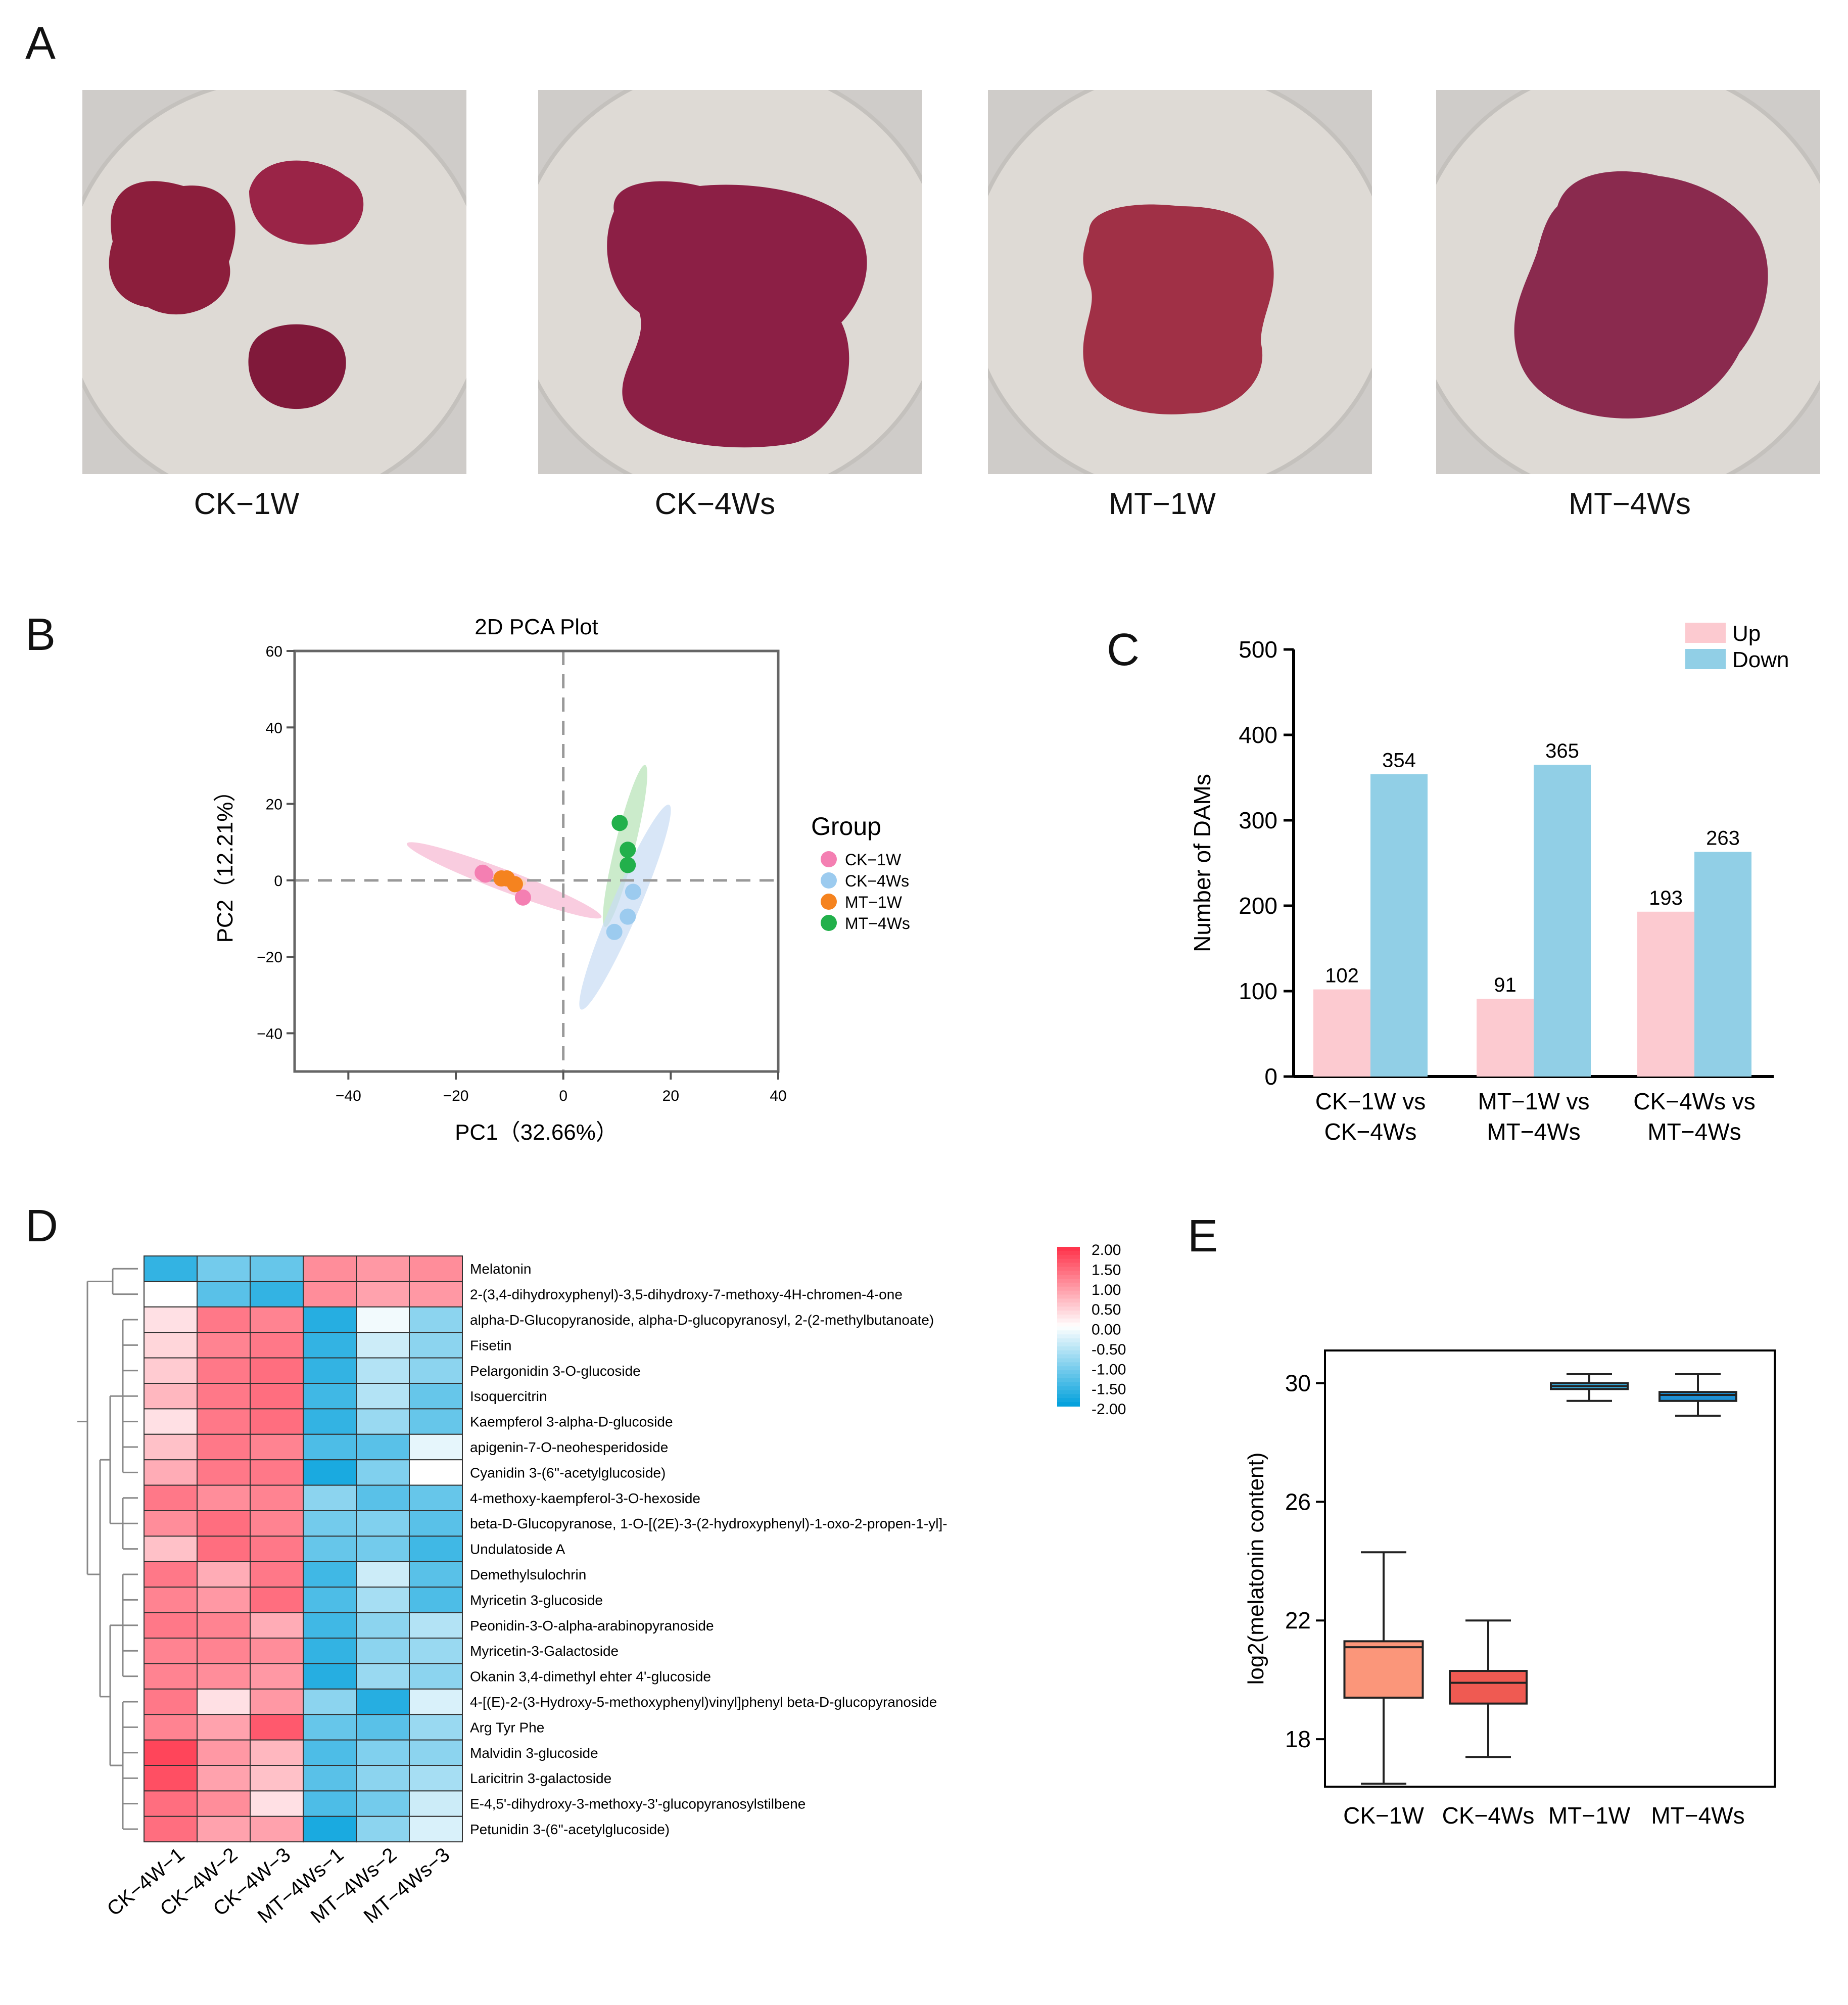  Describe the element at coordinates (1505, 1038) in the screenshot. I see `bar-up` at that location.